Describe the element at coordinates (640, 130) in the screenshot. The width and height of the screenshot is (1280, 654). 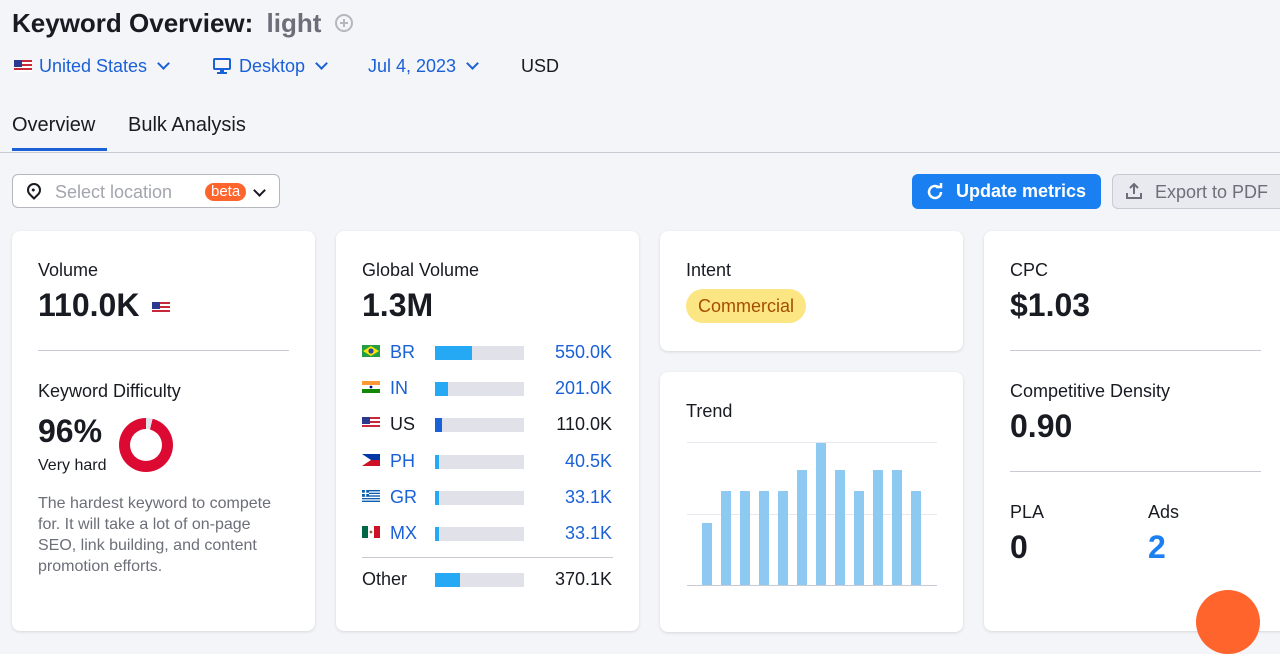
I see `tab-bar: Overview Bulk Analysis` at that location.